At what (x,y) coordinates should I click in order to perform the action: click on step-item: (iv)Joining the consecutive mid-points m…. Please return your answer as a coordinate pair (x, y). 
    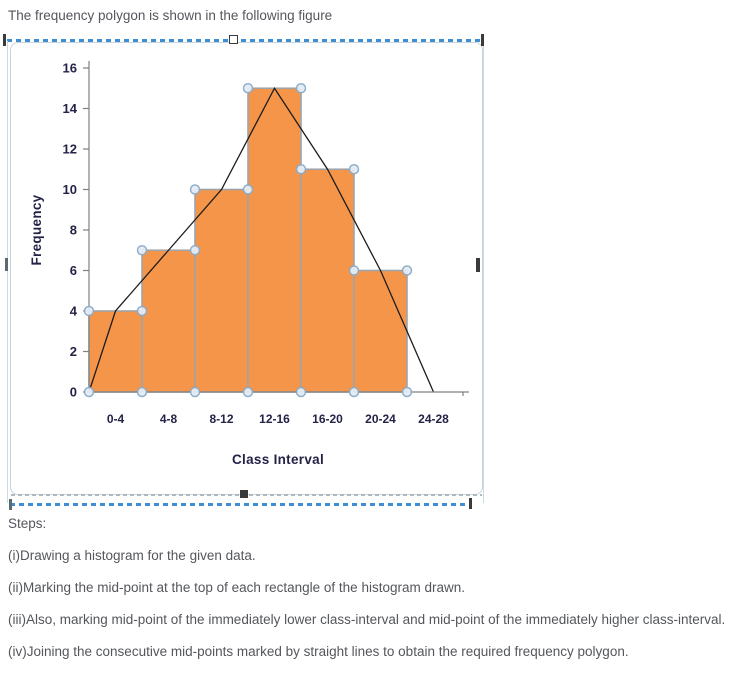
    Looking at the image, I should click on (318, 651).